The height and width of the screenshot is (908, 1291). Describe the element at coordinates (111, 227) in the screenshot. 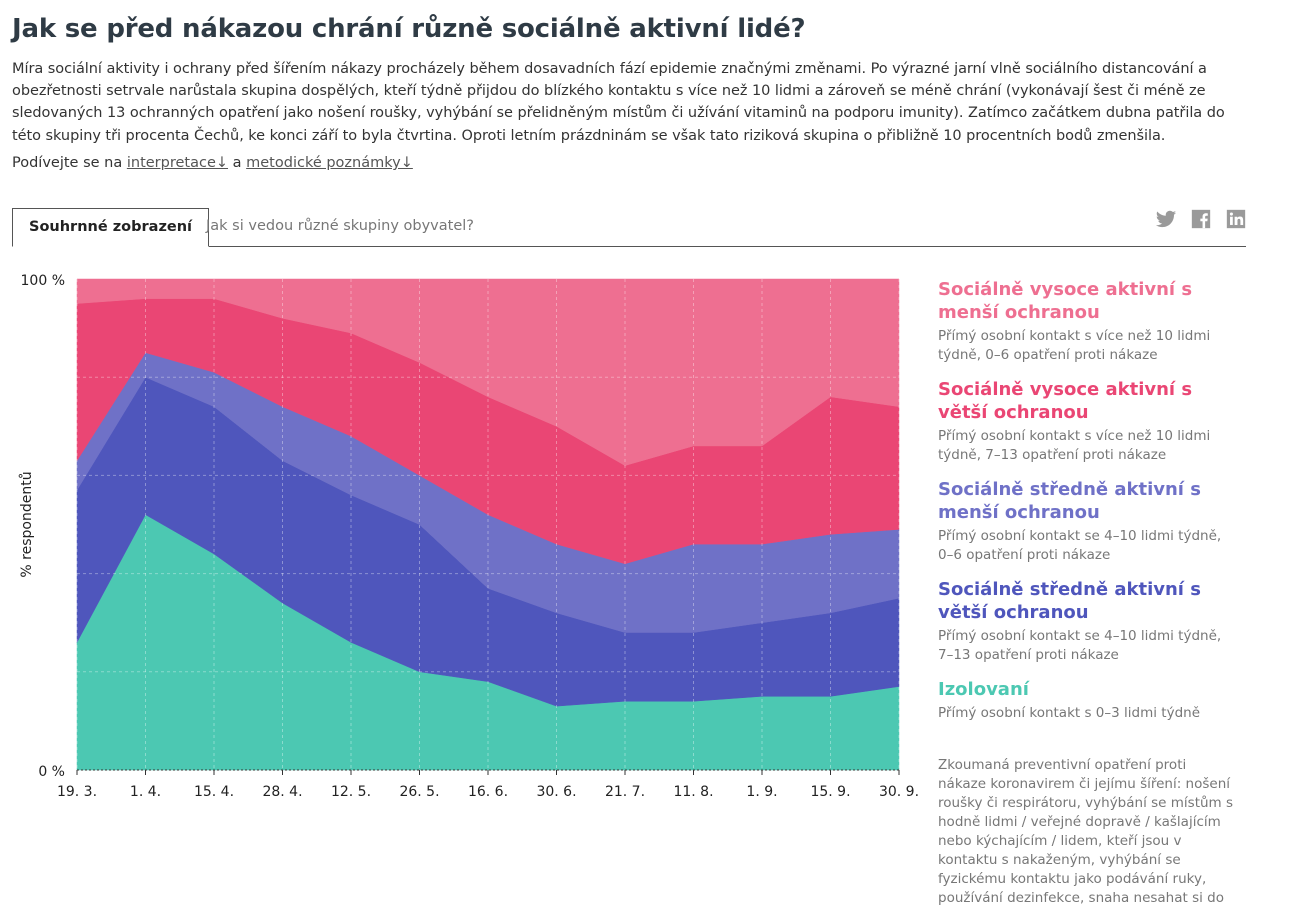

I see `tab-summary: Souhrnné zobrazení` at that location.